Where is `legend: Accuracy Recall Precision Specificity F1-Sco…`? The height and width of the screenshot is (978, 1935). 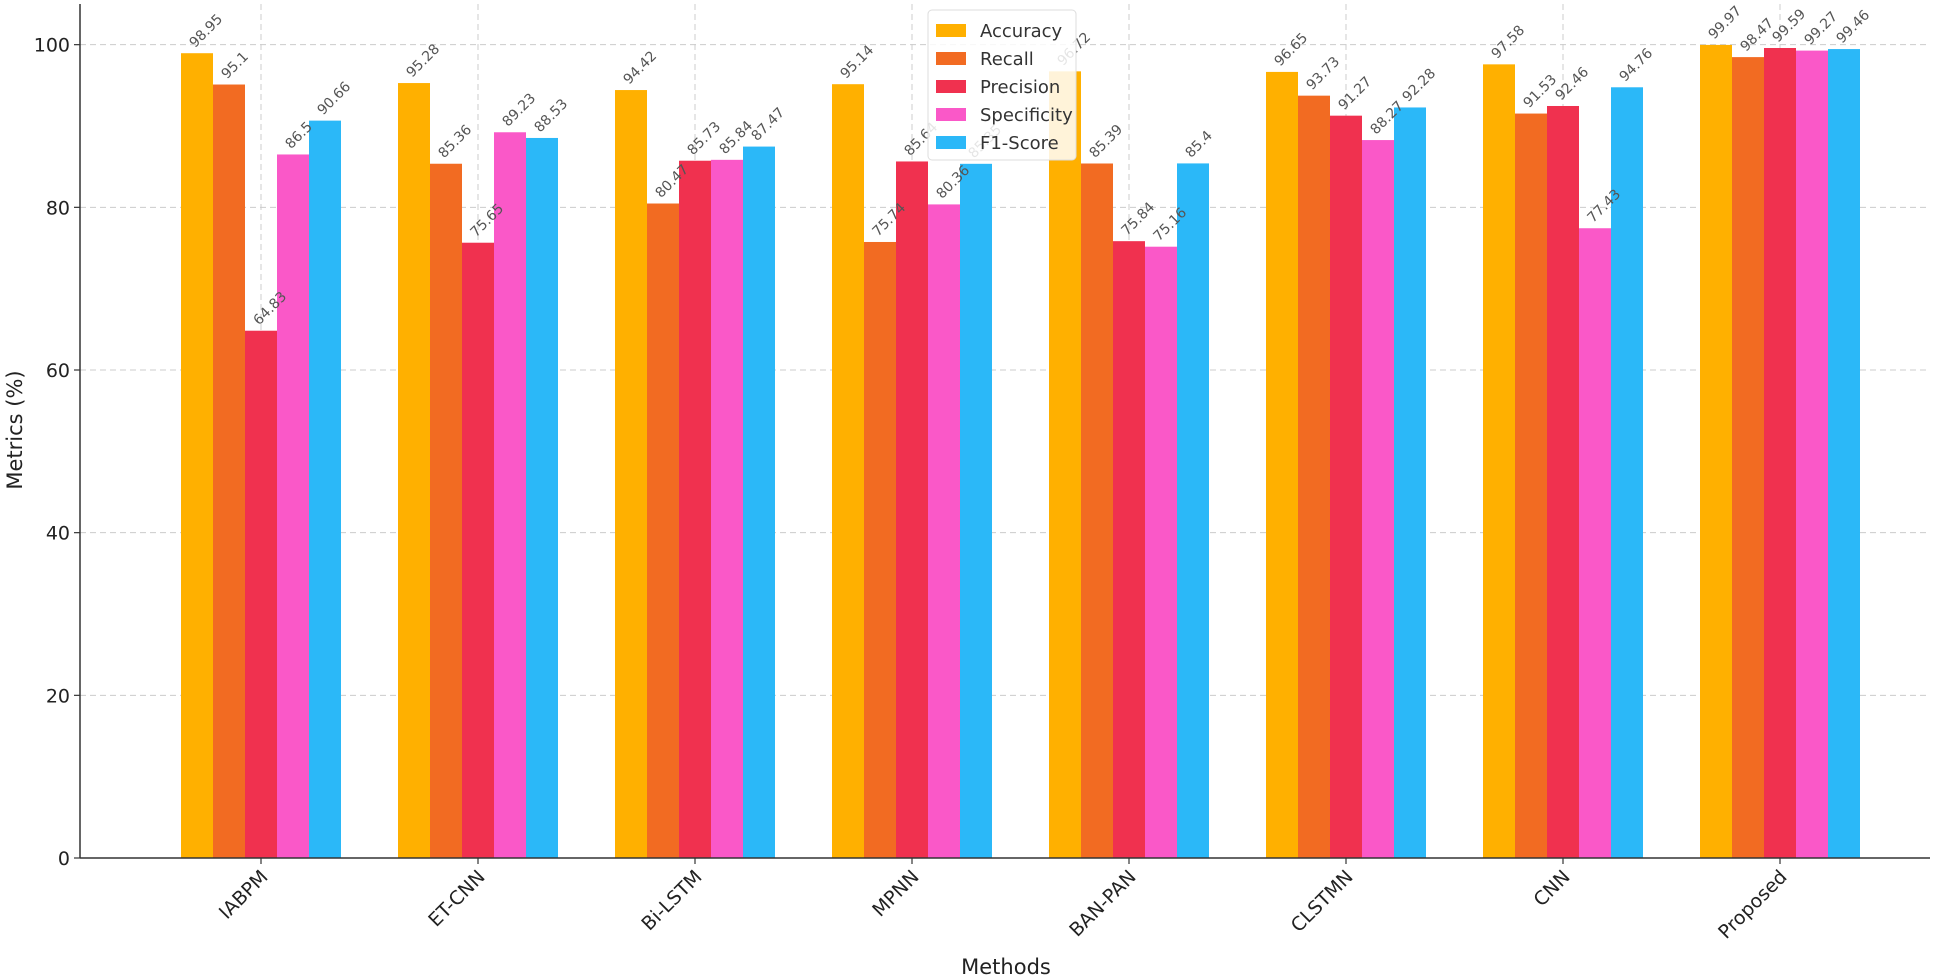 legend: Accuracy Recall Precision Specificity F1-Sco… is located at coordinates (1002, 85).